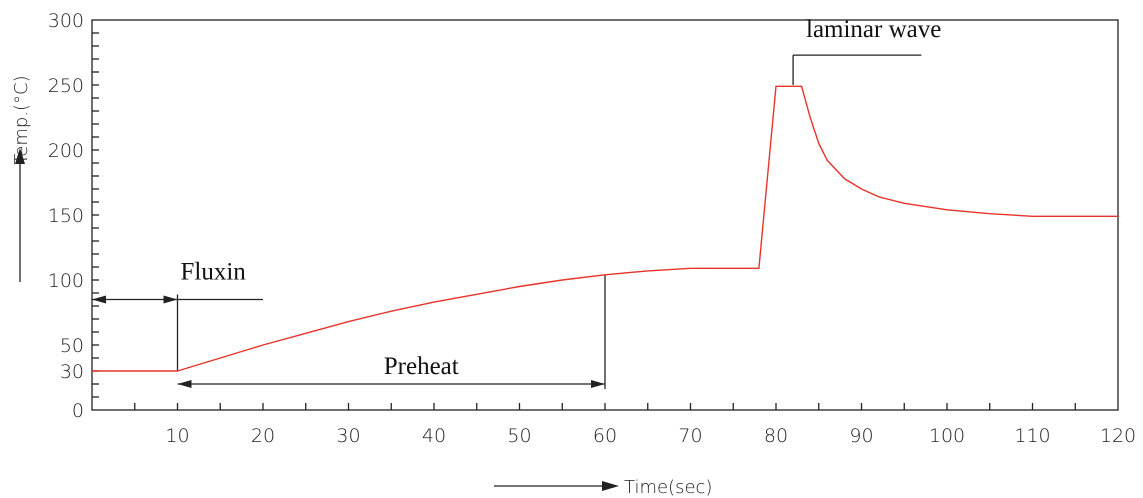 The image size is (1143, 498). What do you see at coordinates (668, 487) in the screenshot?
I see `x-axis-title: Time(sec)` at bounding box center [668, 487].